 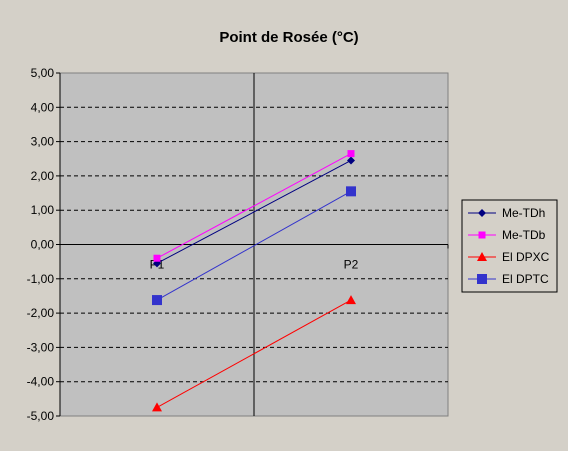 I want to click on y-tick-label: -3,00, so click(x=41, y=347).